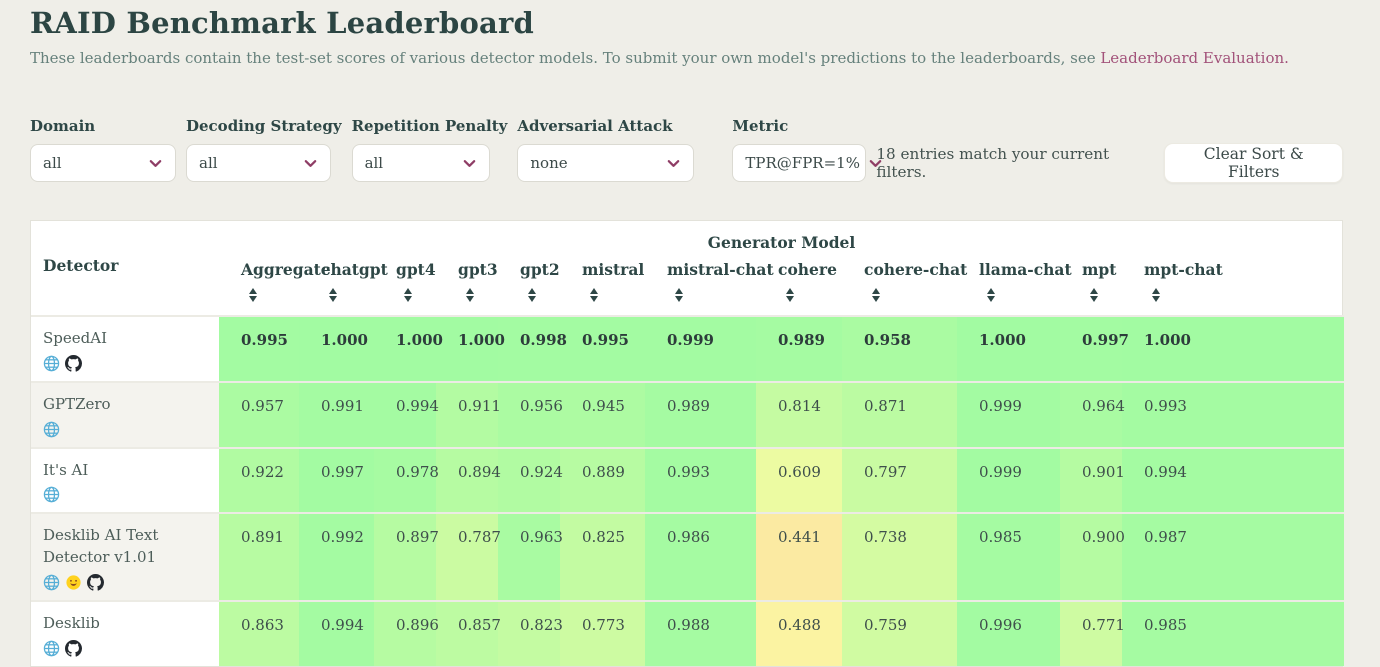 The width and height of the screenshot is (1380, 667). I want to click on column-header-label: Aggregate, so click(286, 269).